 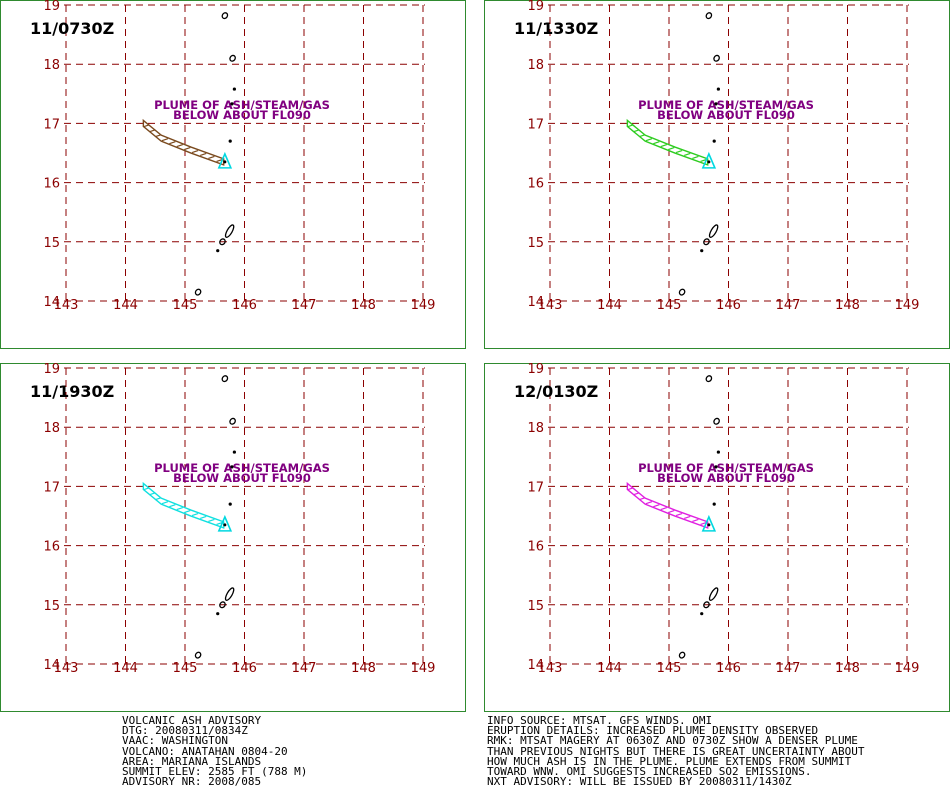 What do you see at coordinates (72, 391) in the screenshot?
I see `forecast-time-label: 11/1930Z` at bounding box center [72, 391].